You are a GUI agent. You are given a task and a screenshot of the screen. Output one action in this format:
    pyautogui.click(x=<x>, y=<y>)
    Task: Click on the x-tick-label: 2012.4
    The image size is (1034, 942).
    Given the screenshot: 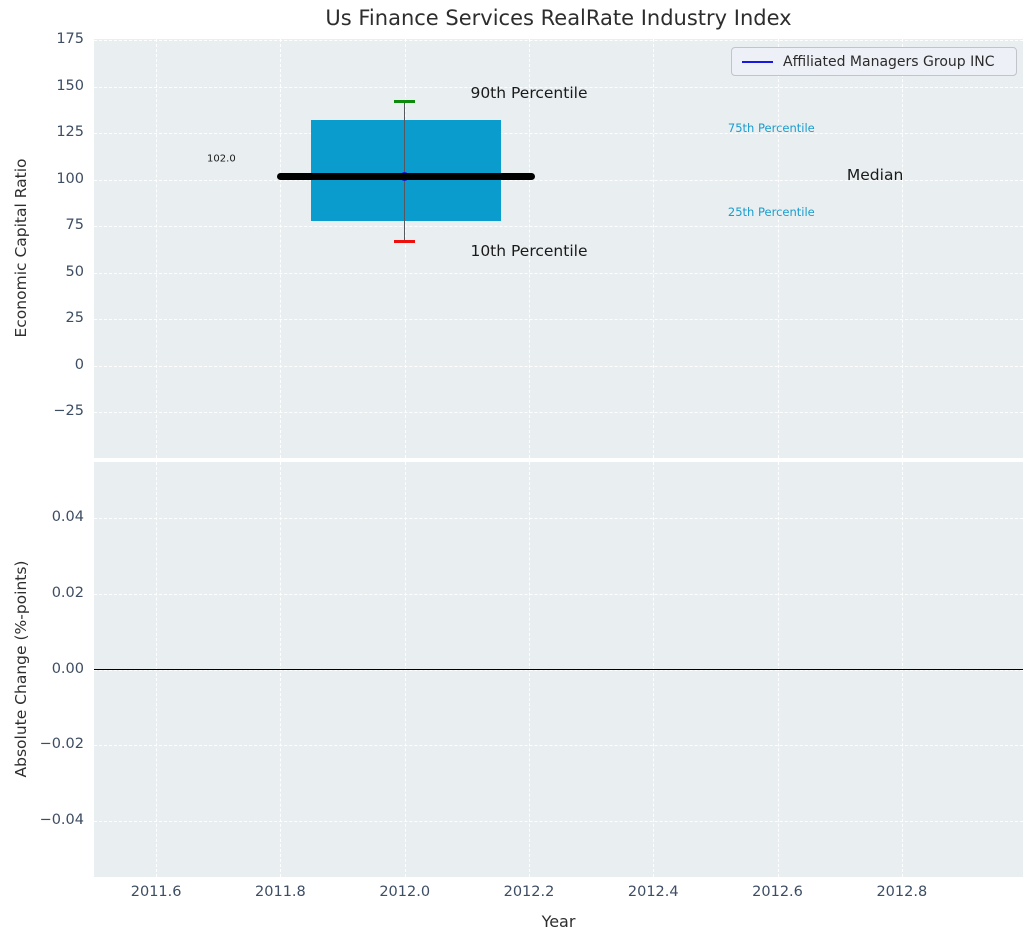 What is the action you would take?
    pyautogui.click(x=653, y=892)
    